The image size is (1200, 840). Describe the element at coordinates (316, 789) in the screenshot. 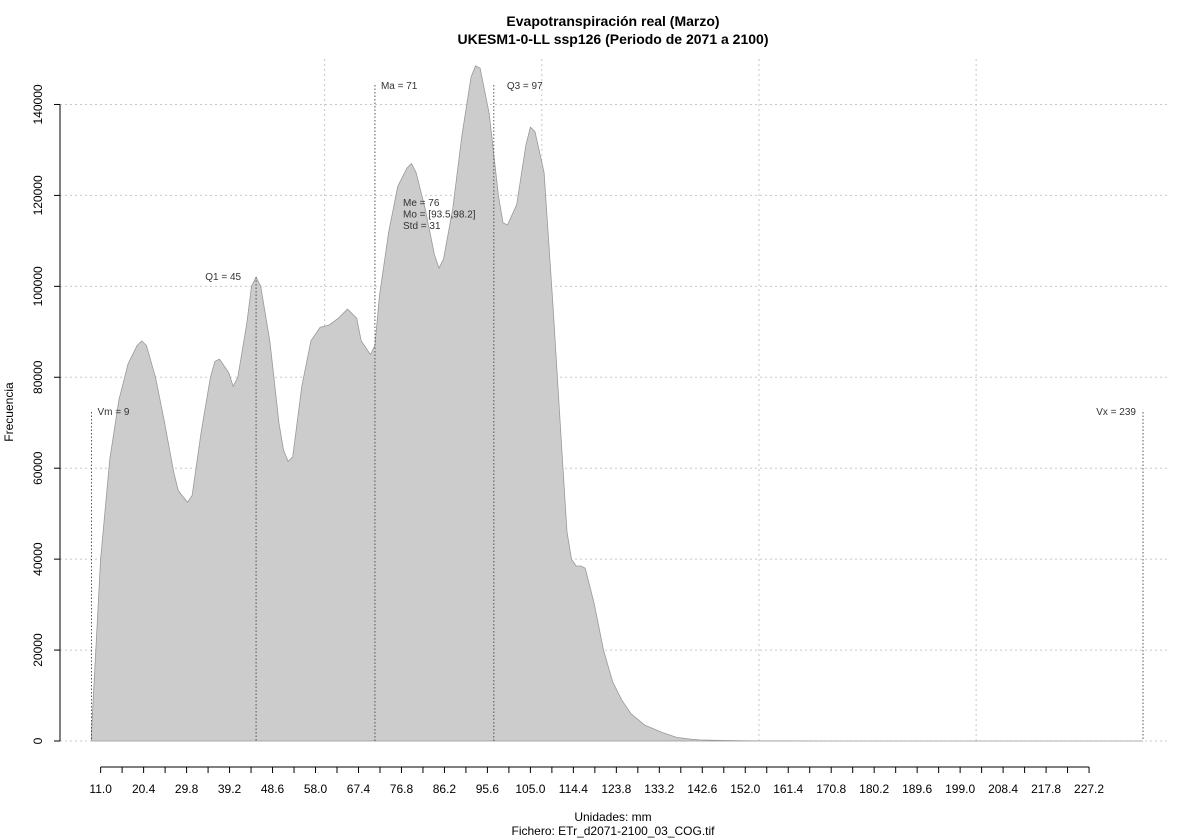

I see `x-tick-label: 58.0` at that location.